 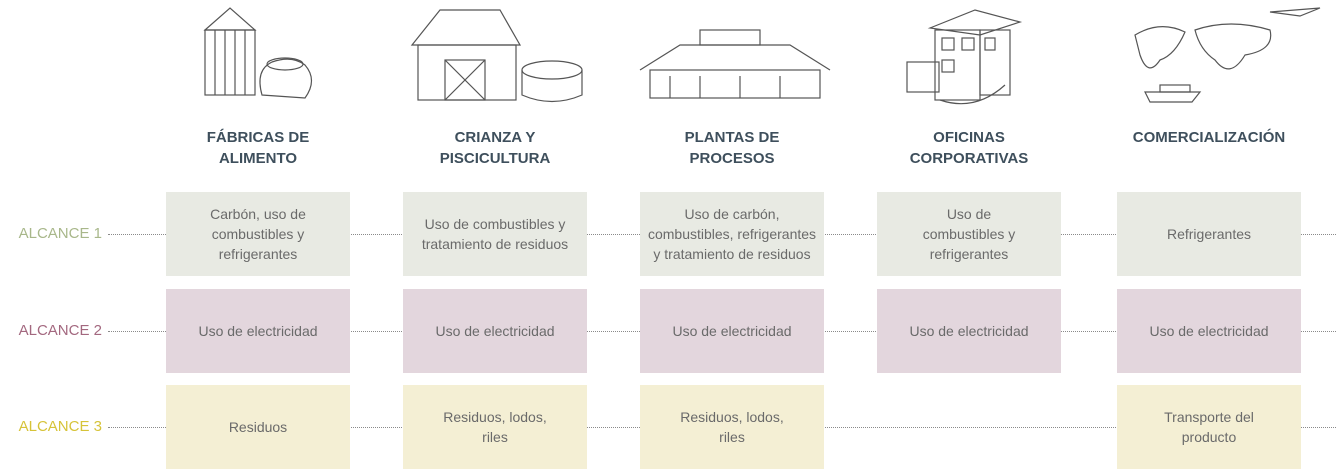 I want to click on plant-icon, so click(x=735, y=64).